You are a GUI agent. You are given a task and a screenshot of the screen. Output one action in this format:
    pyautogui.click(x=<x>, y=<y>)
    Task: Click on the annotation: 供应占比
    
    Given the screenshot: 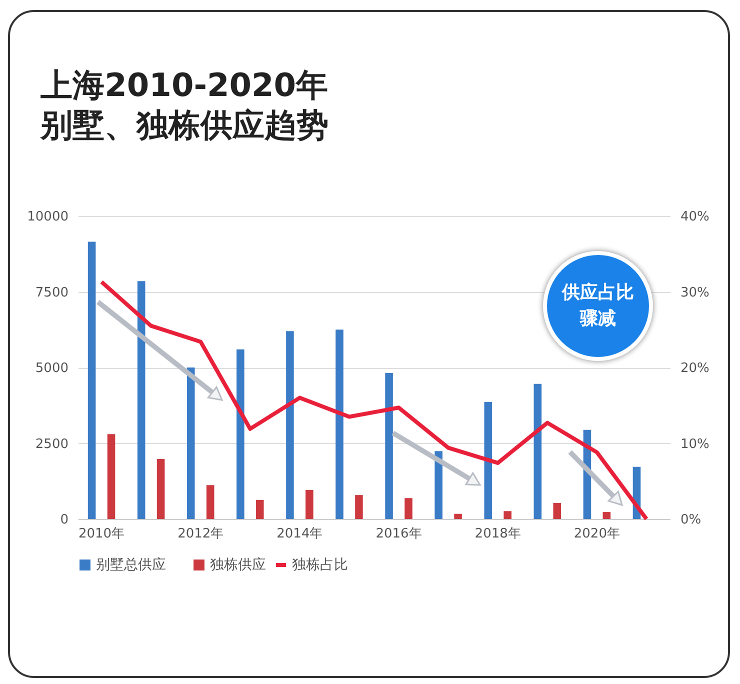 What is the action you would take?
    pyautogui.click(x=598, y=292)
    